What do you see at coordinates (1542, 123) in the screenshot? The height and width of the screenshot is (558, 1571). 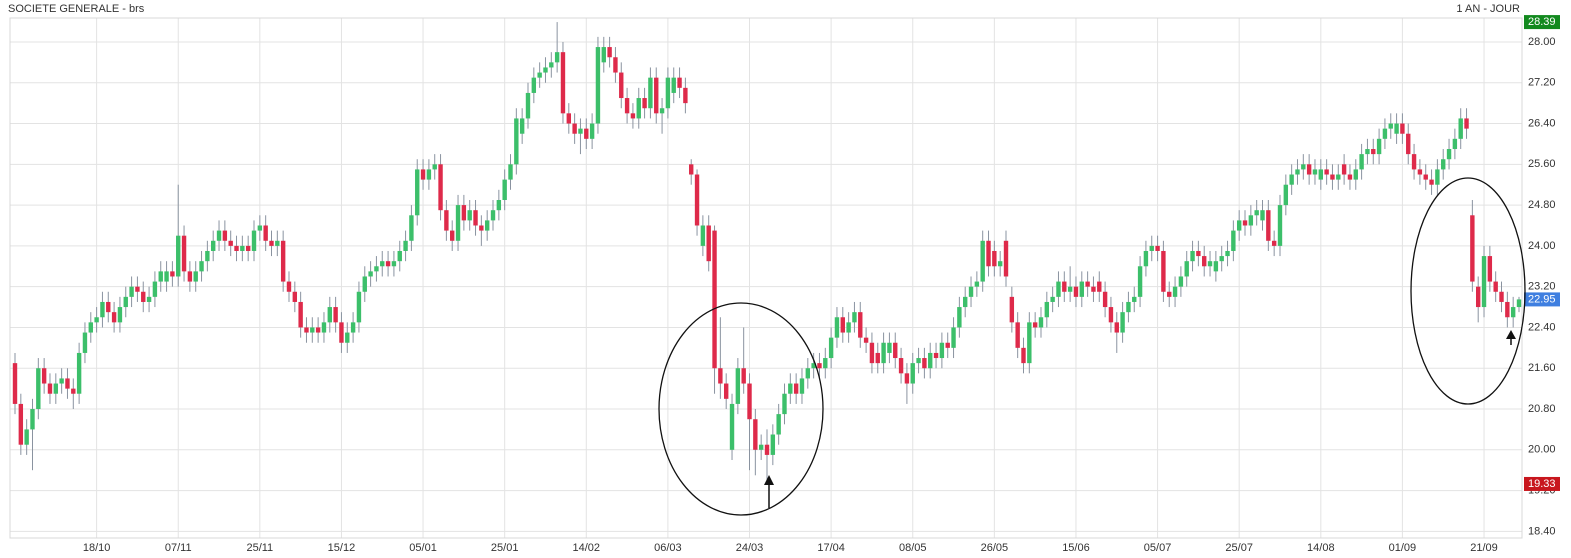 I see `y-tick-label: 26.40` at bounding box center [1542, 123].